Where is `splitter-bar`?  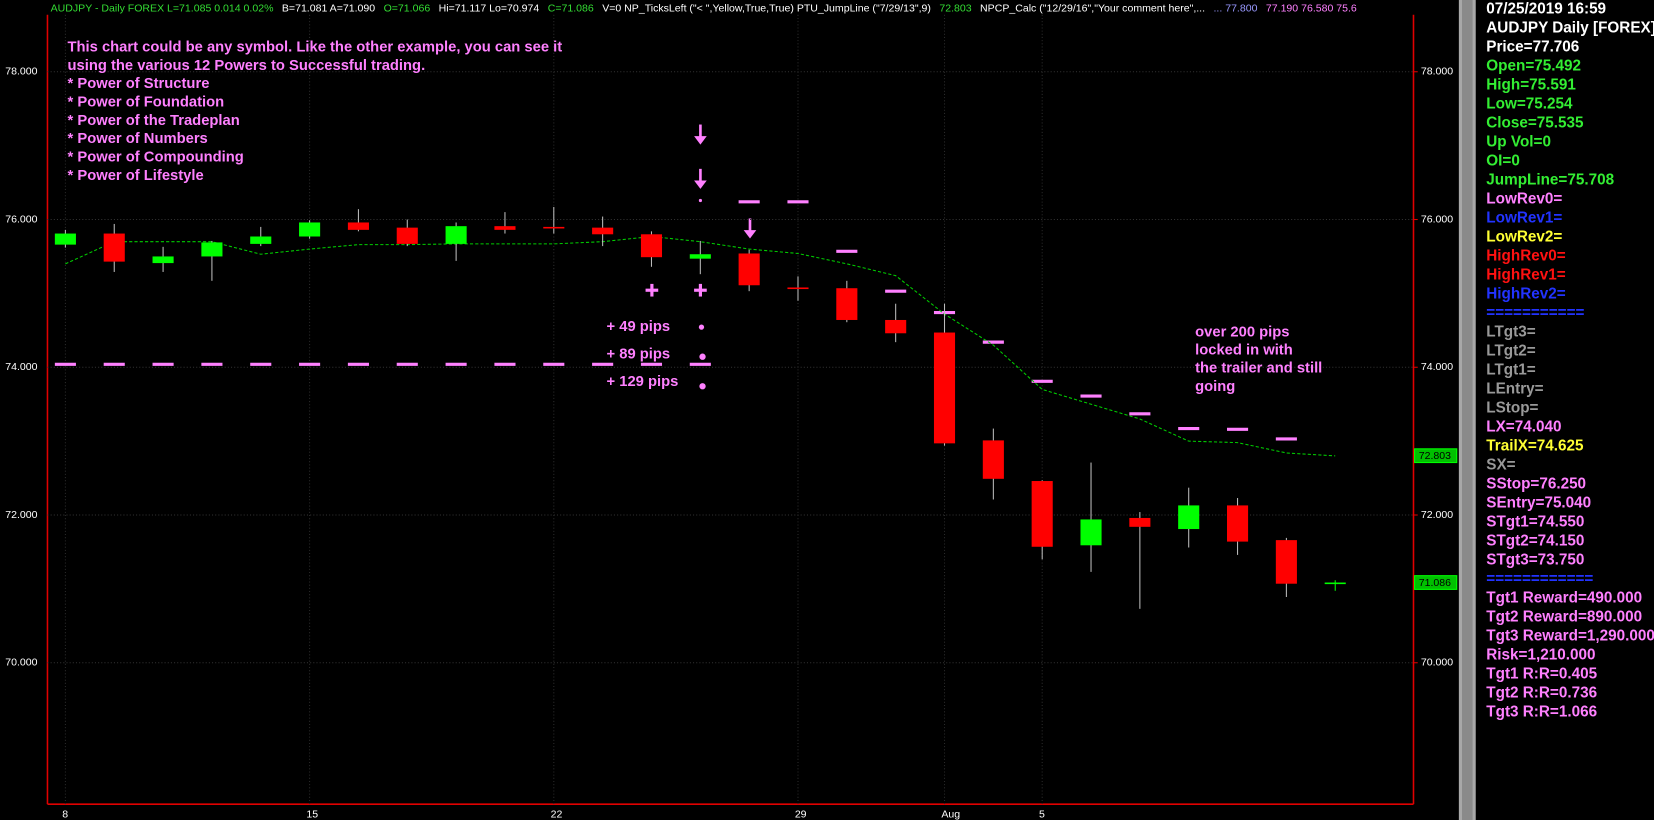 splitter-bar is located at coordinates (1467, 410).